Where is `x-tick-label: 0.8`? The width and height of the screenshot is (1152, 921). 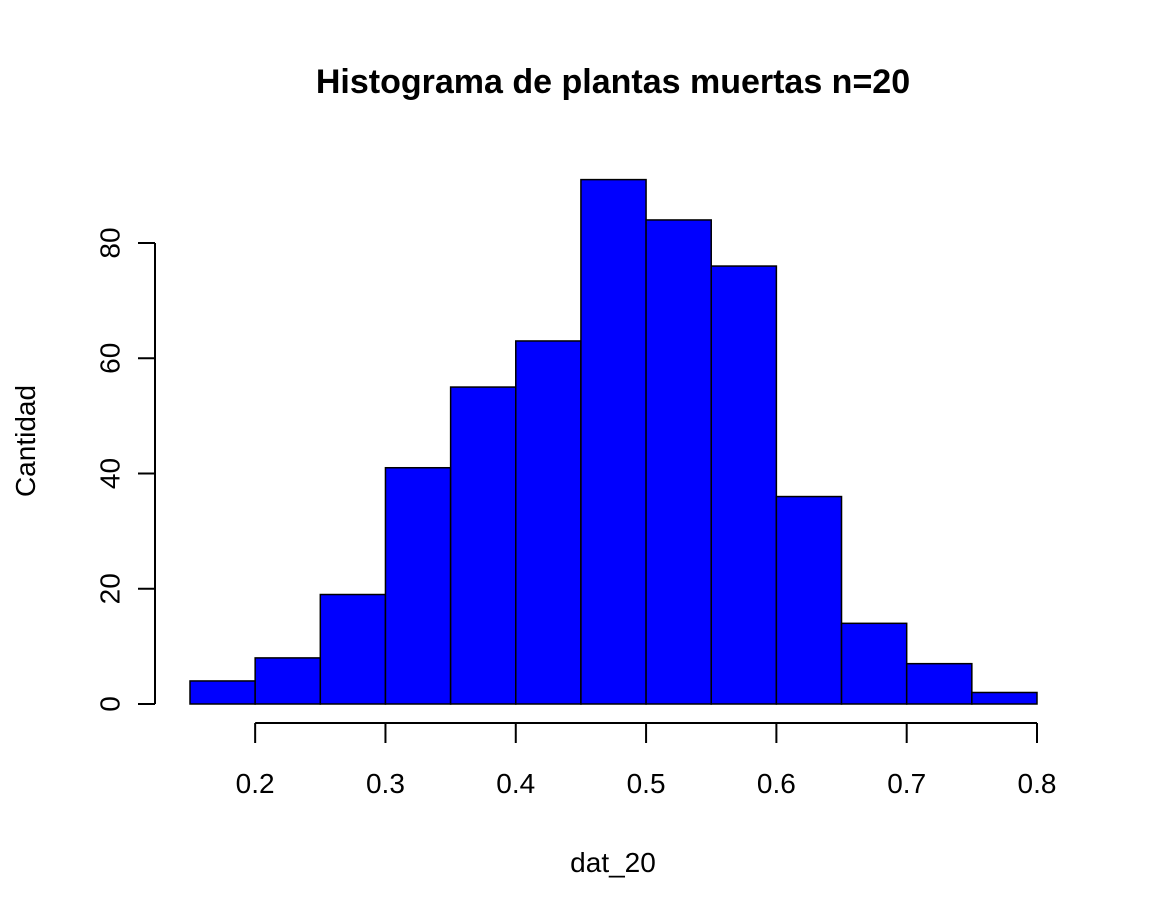 x-tick-label: 0.8 is located at coordinates (1037, 783).